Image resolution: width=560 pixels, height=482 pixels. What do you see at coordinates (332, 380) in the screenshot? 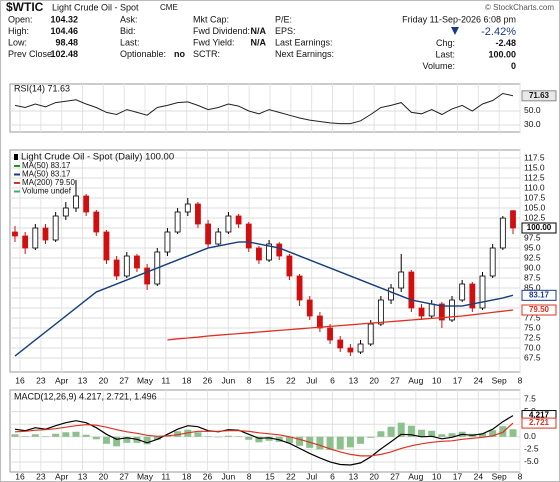
I see `x-tick-label: 6` at bounding box center [332, 380].